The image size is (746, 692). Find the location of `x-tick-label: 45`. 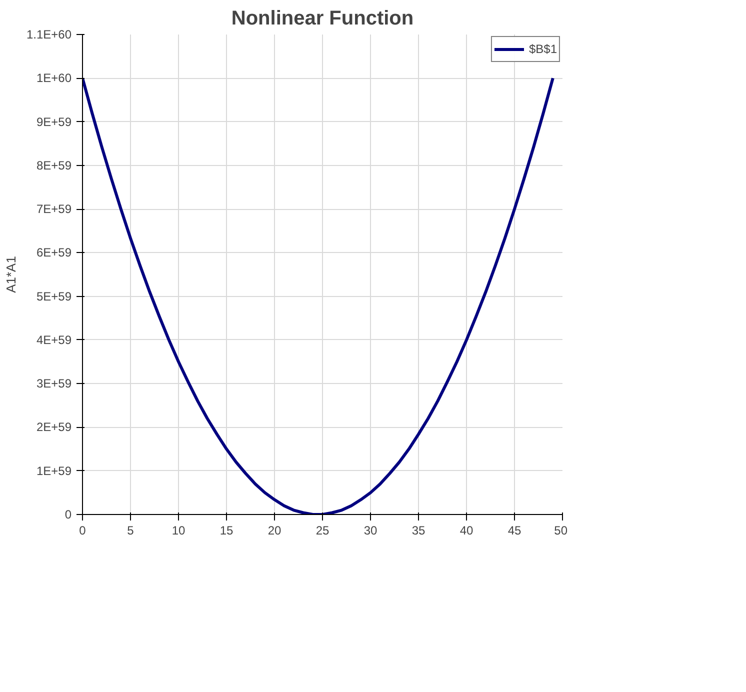

x-tick-label: 45 is located at coordinates (515, 531).